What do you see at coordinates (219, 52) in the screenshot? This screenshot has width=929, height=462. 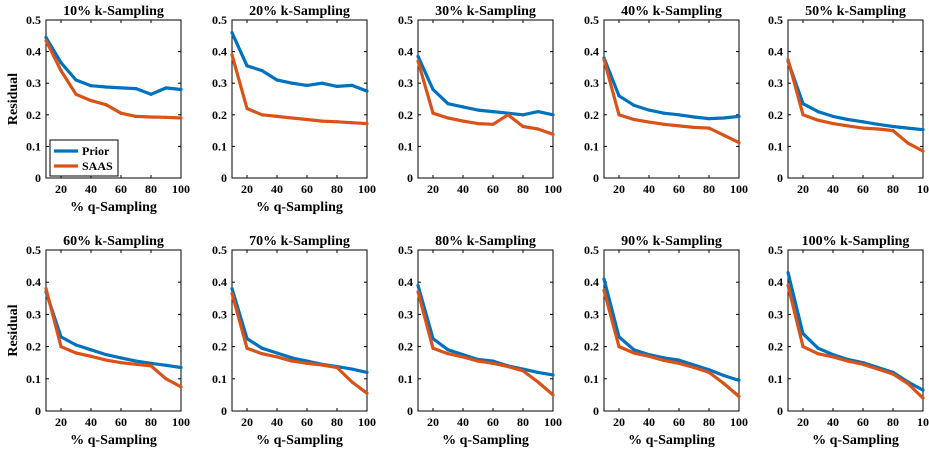 I see `y-tick-label: 0.4` at bounding box center [219, 52].